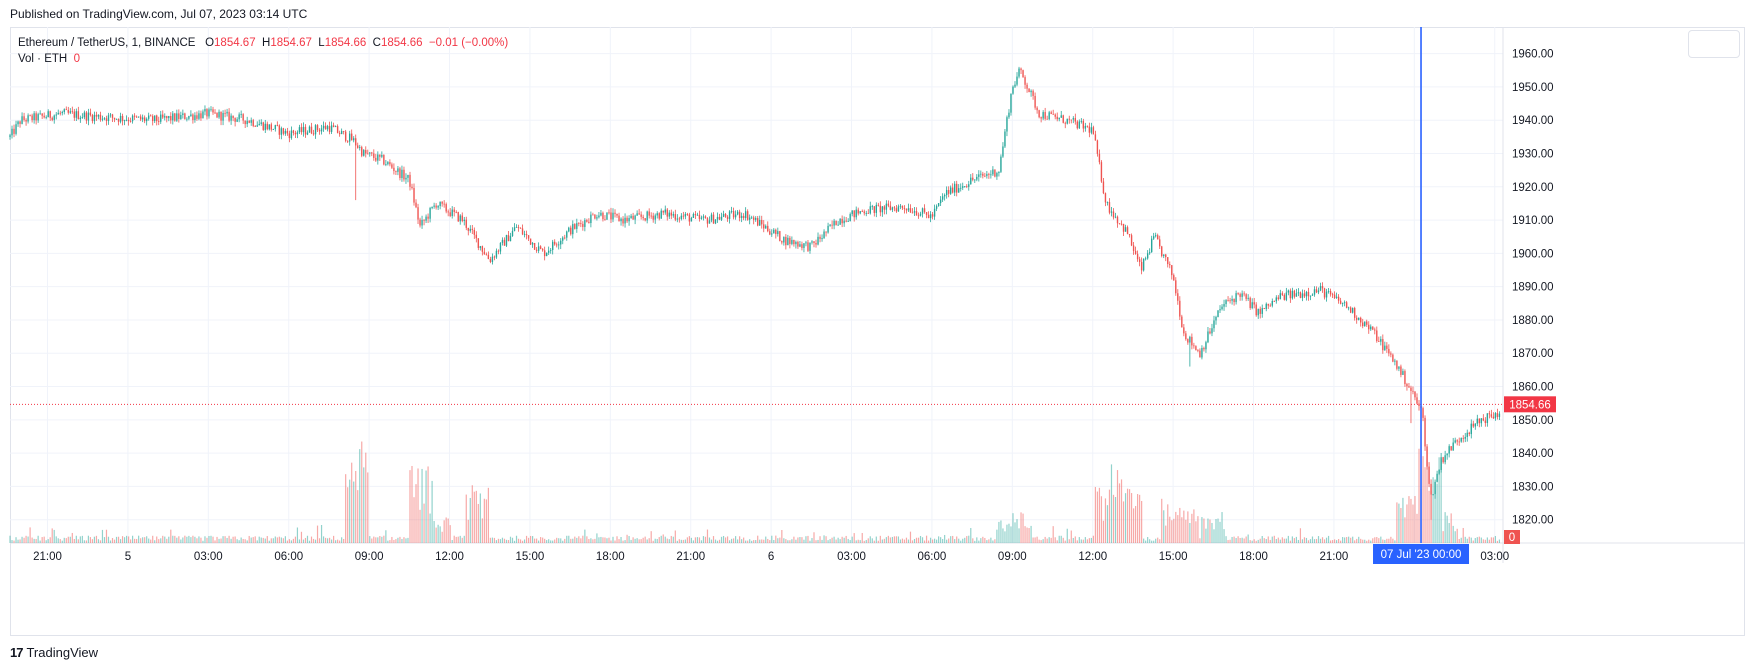  Describe the element at coordinates (43, 59) in the screenshot. I see `legend-volume-label: Vol · ETH` at that location.